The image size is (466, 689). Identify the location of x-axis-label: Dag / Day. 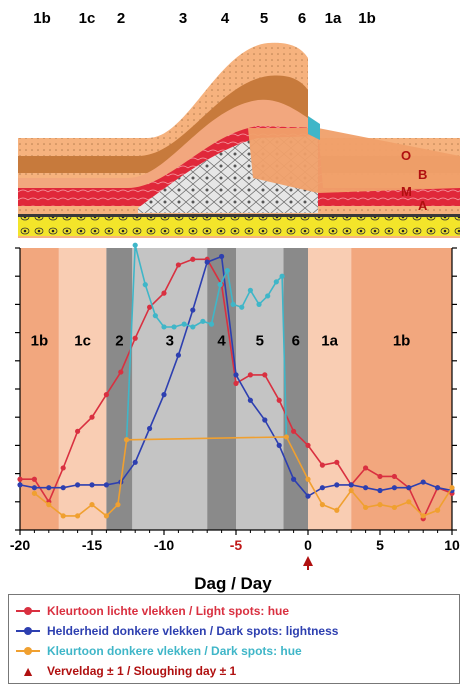
(233, 583).